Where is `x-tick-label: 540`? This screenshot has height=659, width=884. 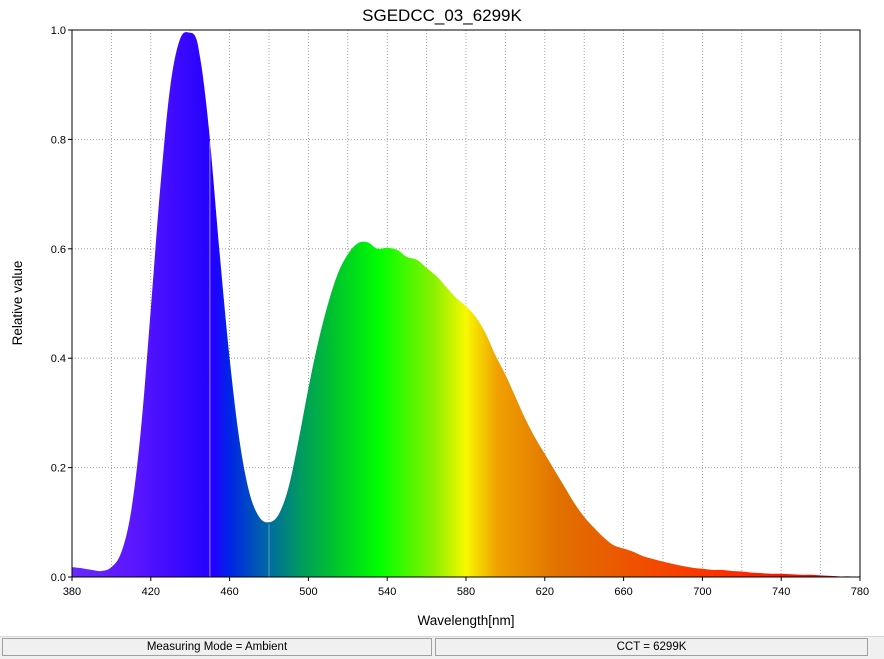
x-tick-label: 540 is located at coordinates (387, 592).